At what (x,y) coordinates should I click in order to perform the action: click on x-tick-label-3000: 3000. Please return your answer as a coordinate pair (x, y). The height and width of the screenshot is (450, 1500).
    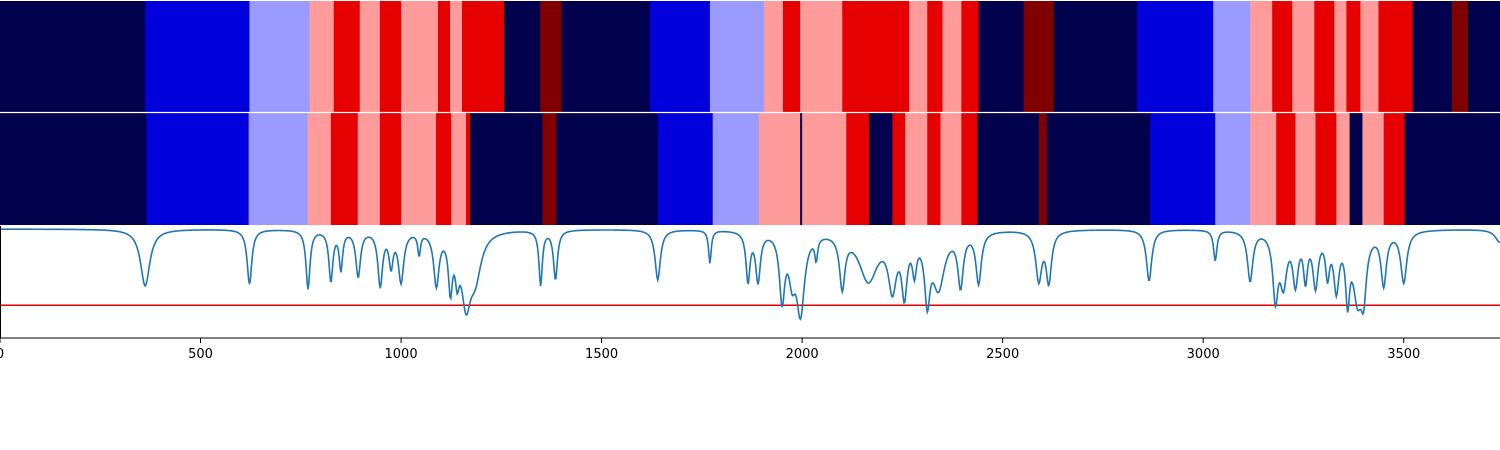
    Looking at the image, I should click on (1203, 354).